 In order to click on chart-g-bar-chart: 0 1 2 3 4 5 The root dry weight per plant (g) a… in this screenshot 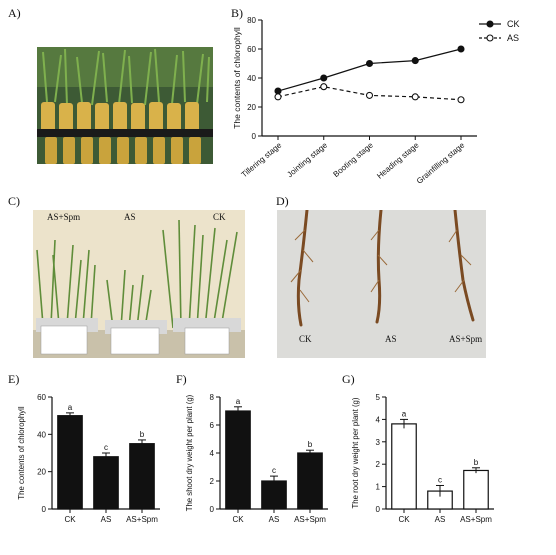, I will do `click(422, 458)`.